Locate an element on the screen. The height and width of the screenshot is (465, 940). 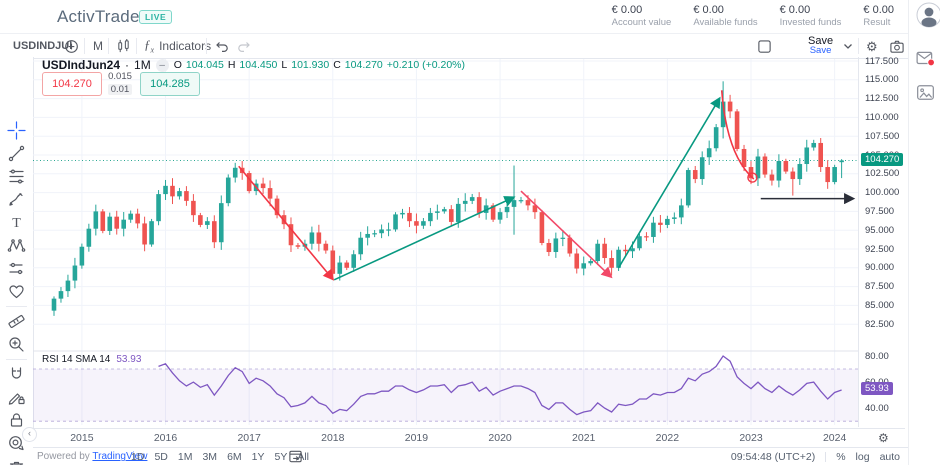
rsi-legend: RSI 14 SMA 14 53.93 is located at coordinates (91, 359).